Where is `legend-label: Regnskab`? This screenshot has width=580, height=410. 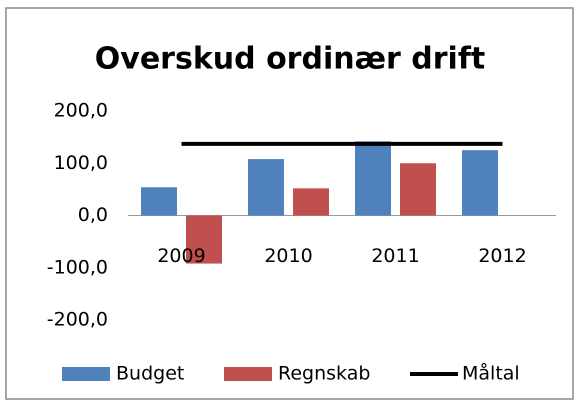
legend-label: Regnskab is located at coordinates (324, 374).